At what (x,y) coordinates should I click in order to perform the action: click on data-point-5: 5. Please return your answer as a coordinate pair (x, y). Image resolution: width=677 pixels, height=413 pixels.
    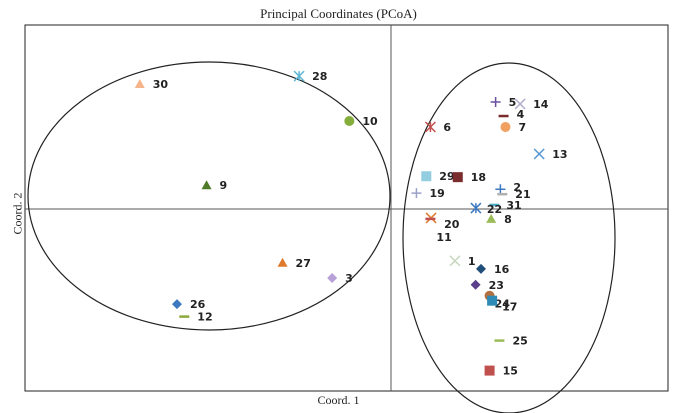
    Looking at the image, I should click on (503, 102).